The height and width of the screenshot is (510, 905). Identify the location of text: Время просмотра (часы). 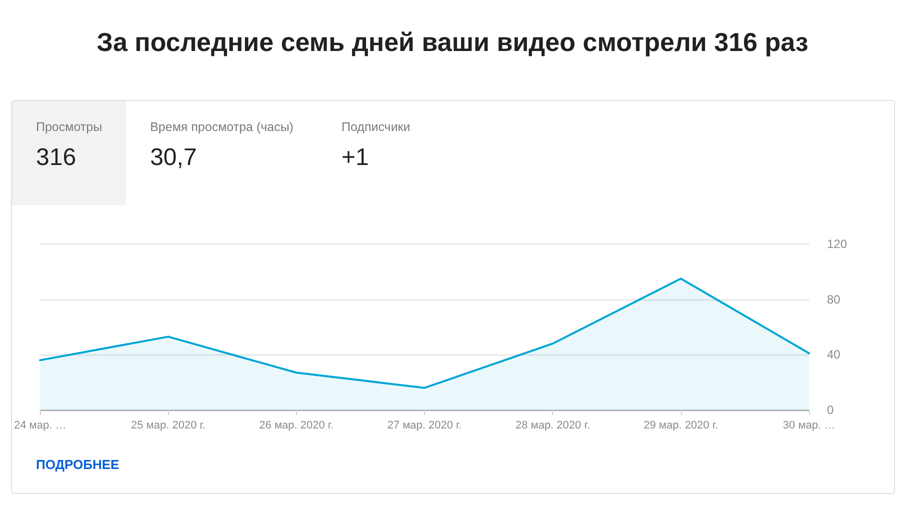
(222, 127).